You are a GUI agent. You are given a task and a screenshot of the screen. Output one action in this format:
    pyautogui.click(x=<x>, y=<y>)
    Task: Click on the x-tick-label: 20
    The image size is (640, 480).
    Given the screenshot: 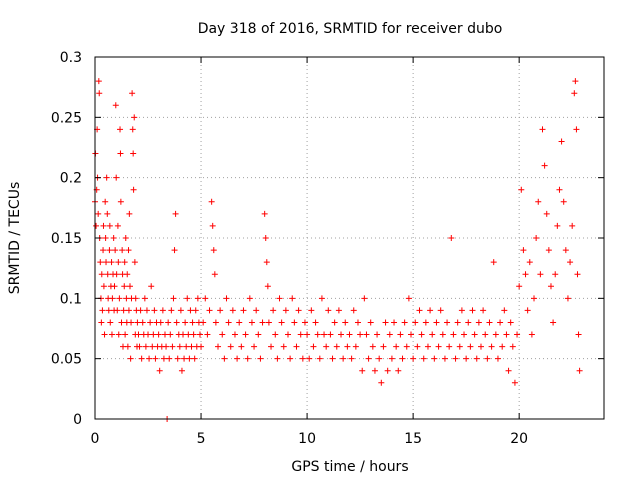 What is the action you would take?
    pyautogui.click(x=519, y=439)
    